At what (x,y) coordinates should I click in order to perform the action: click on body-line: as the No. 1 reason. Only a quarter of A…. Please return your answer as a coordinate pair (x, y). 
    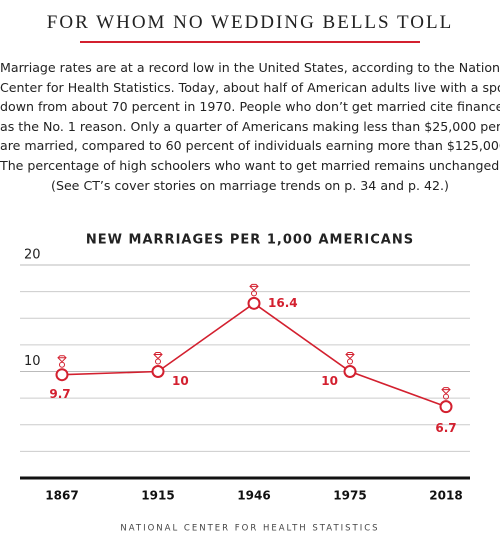
    Looking at the image, I should click on (250, 126).